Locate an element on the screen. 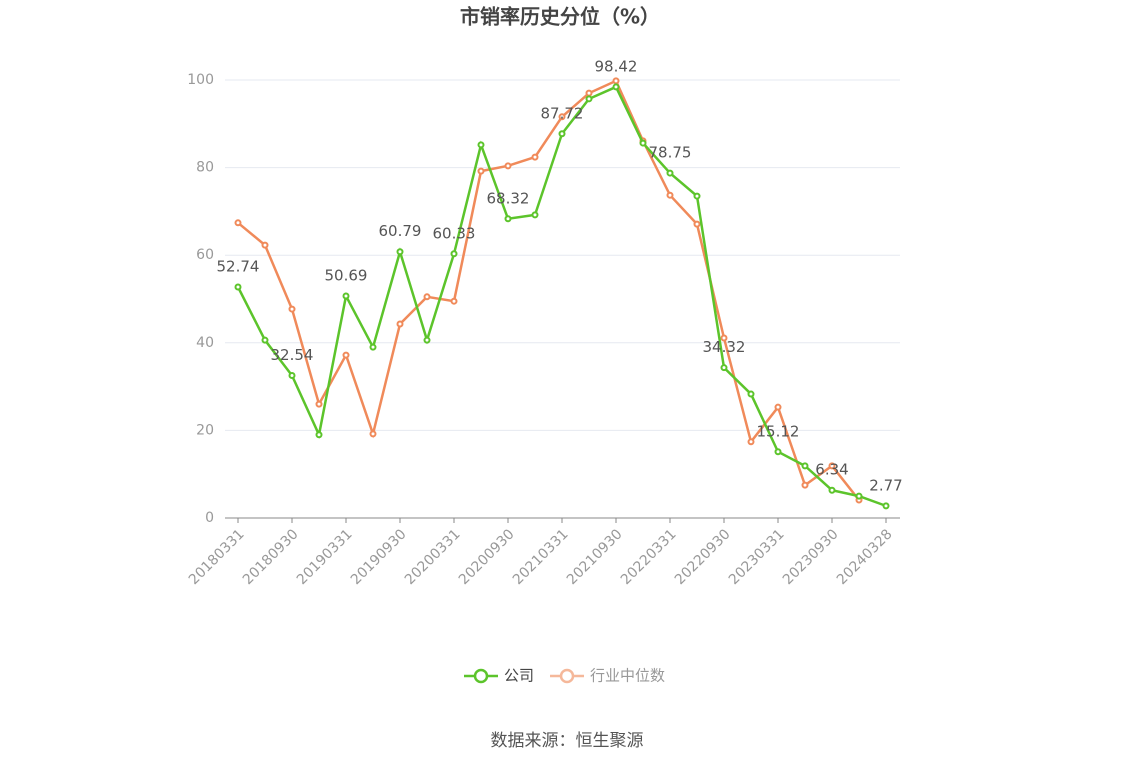 The image size is (1134, 770). x-tick-label: 20230331 is located at coordinates (757, 557).